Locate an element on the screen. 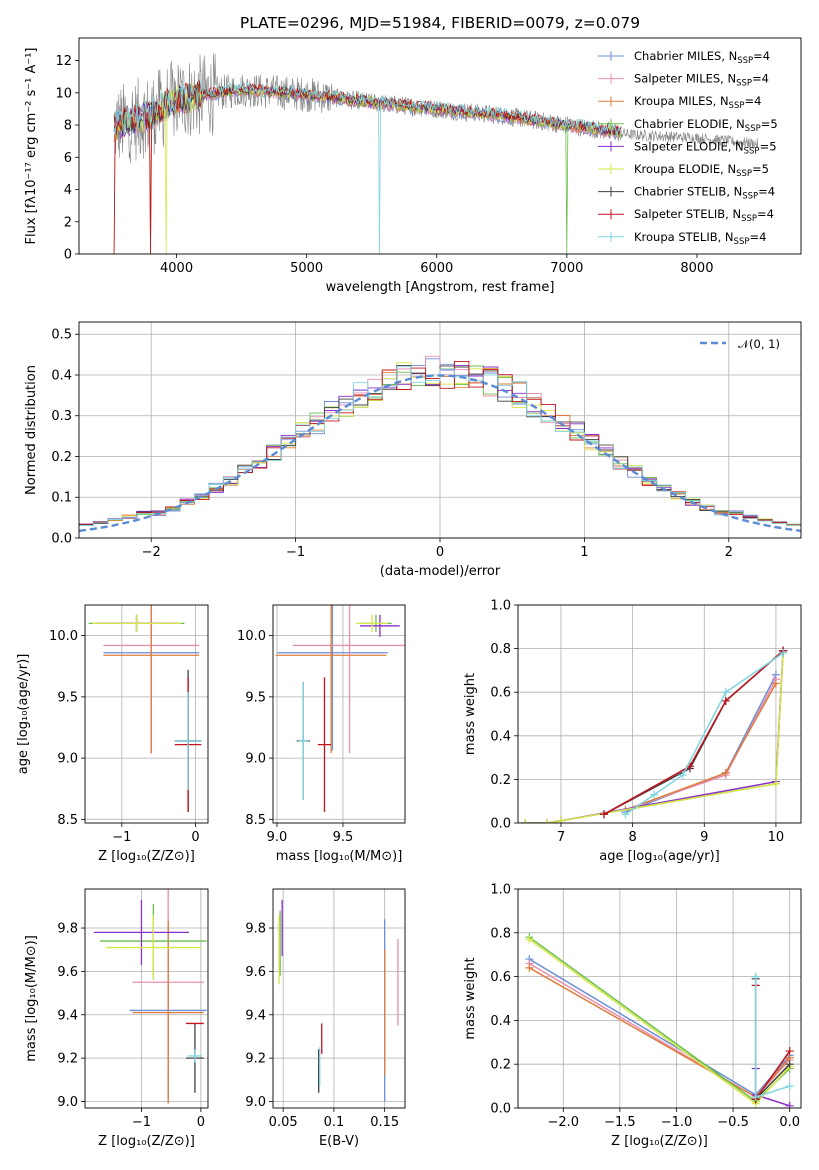 The width and height of the screenshot is (819, 1170). legend-label-main: Chabrier ELODIE, N is located at coordinates (689, 124).